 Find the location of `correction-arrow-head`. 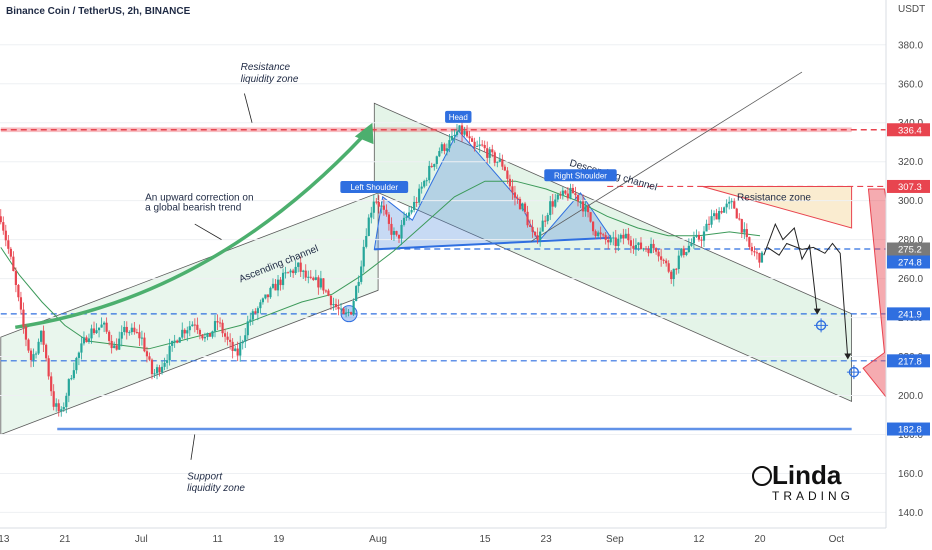

correction-arrow-head is located at coordinates (364, 133).